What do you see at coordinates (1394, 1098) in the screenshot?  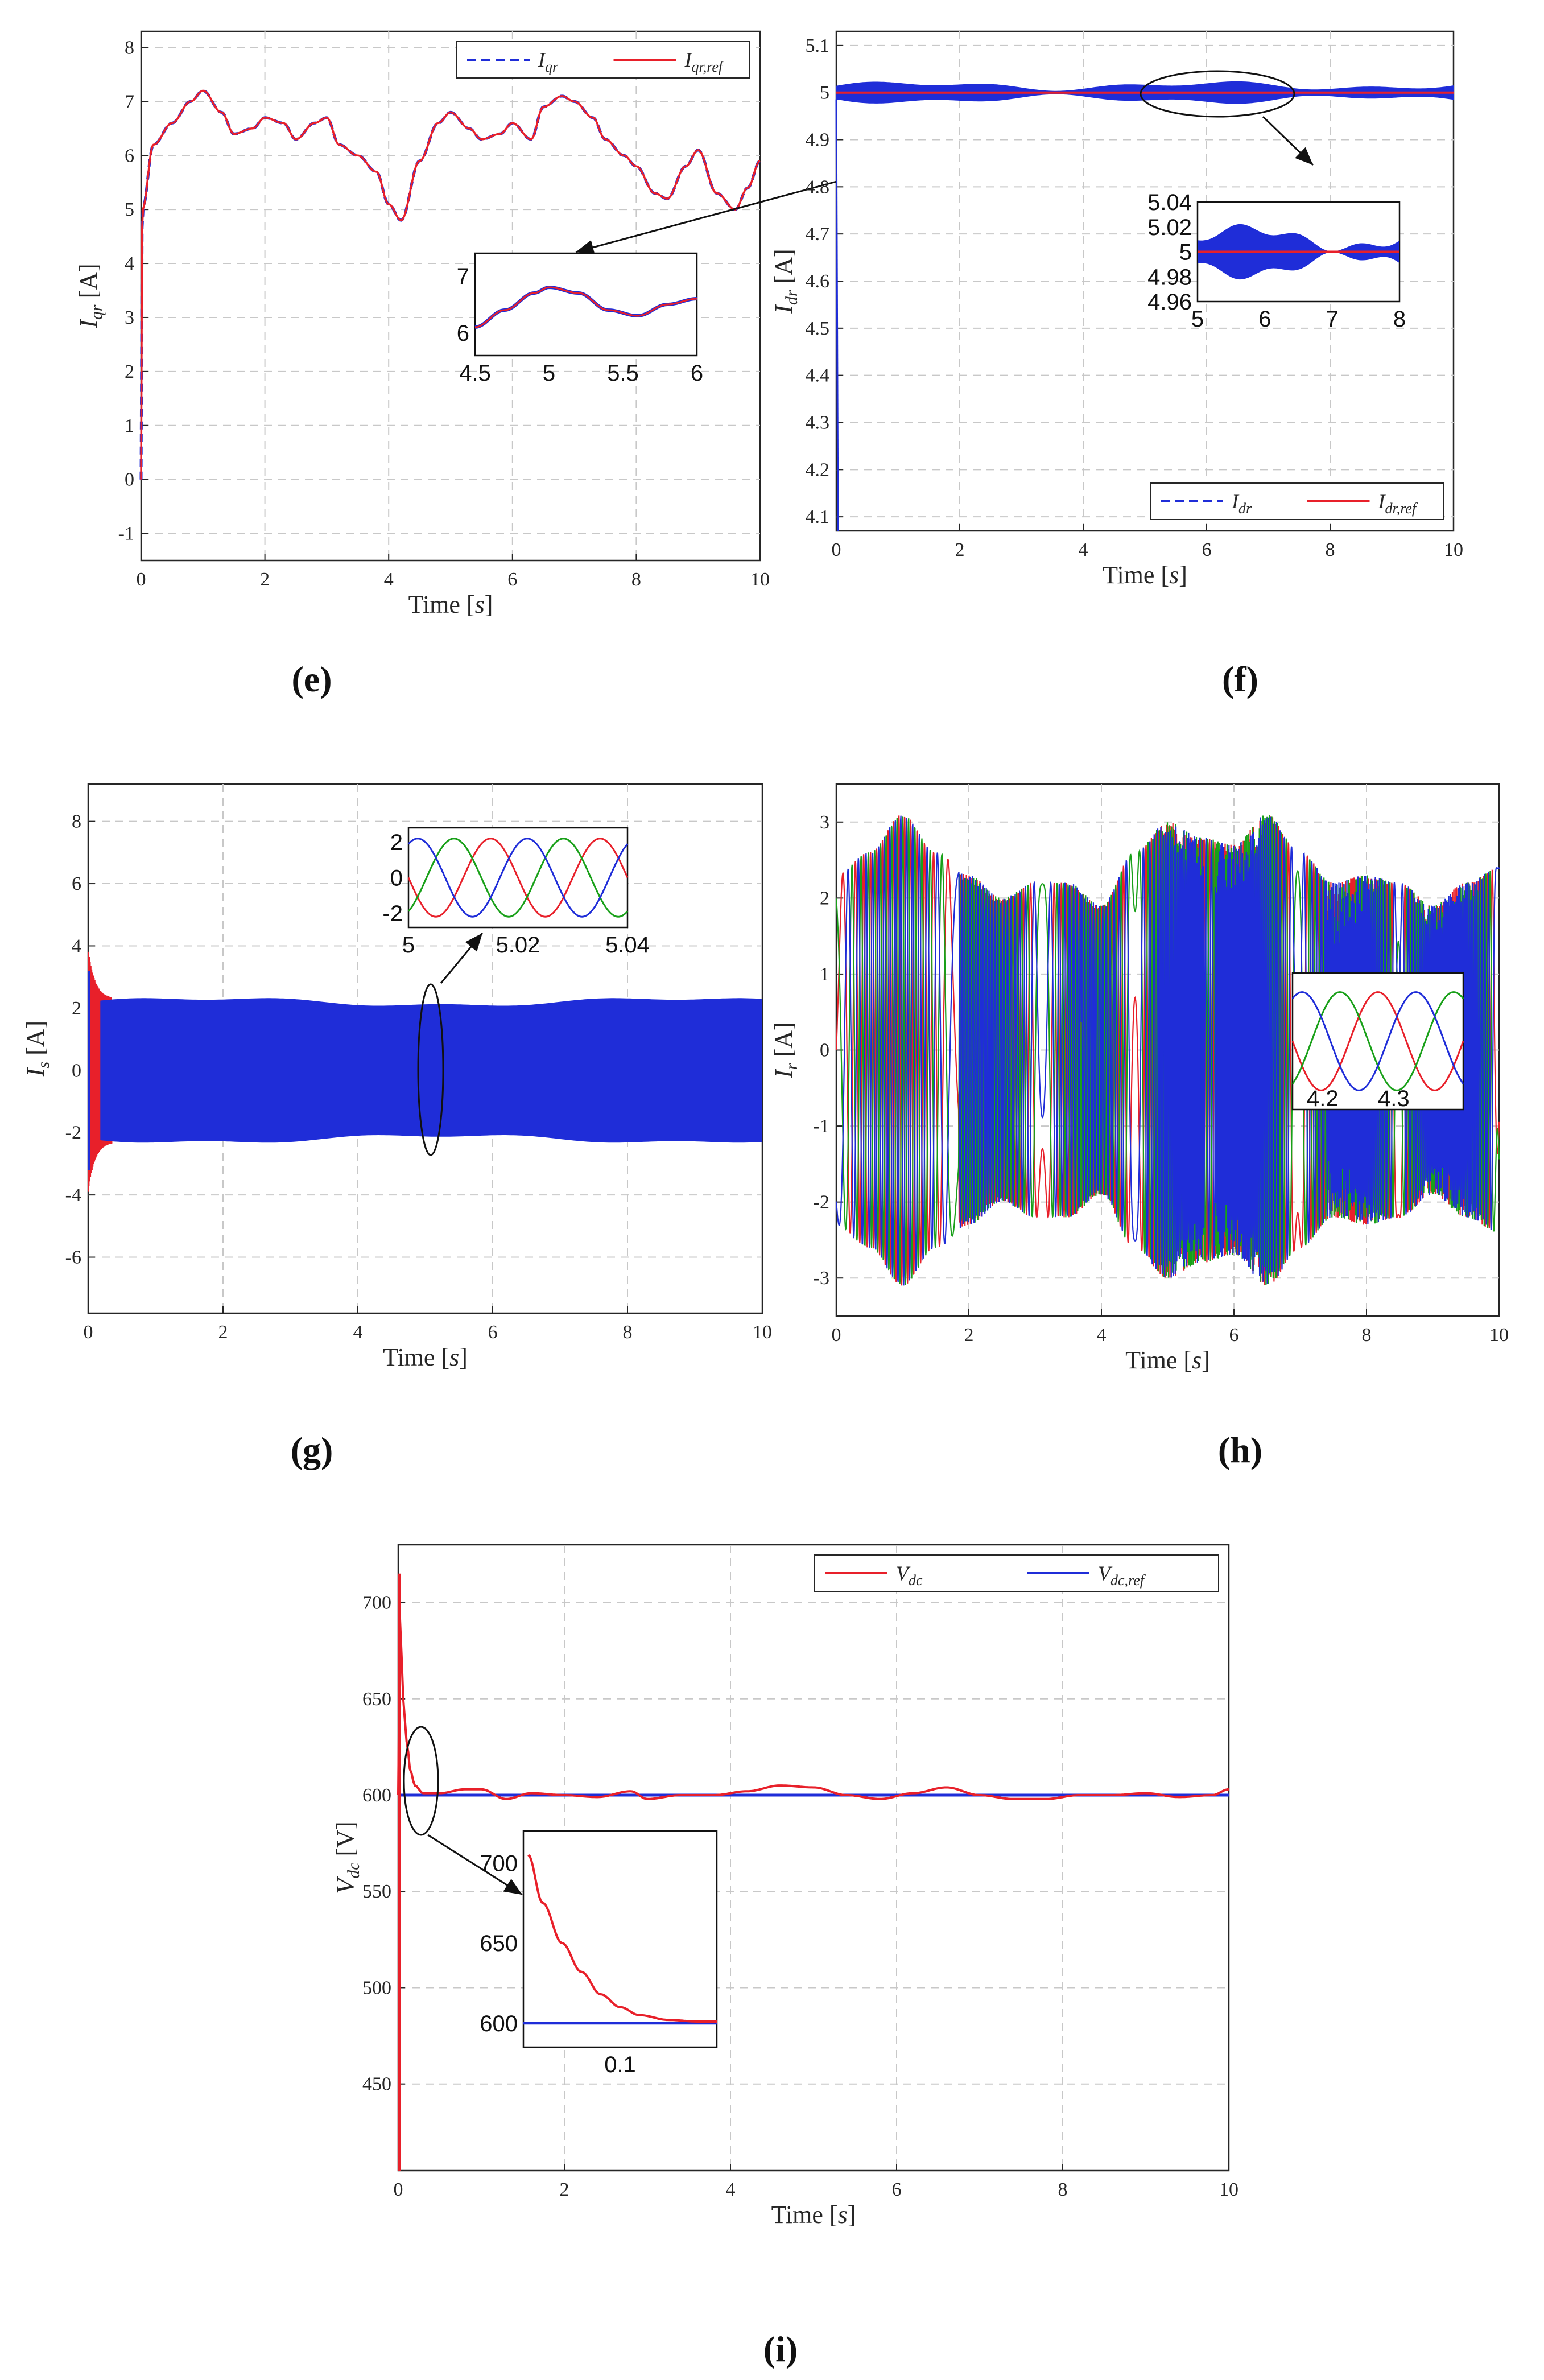 I see `inset-x-tick: 4.3` at bounding box center [1394, 1098].